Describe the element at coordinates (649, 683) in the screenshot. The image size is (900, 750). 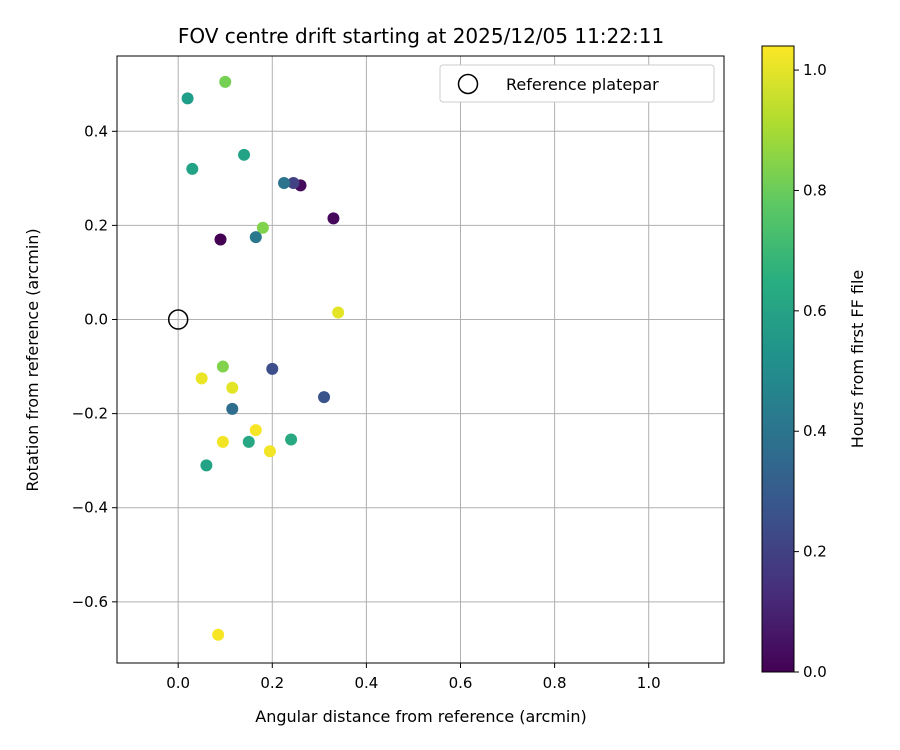
I see `x-tick-label: 1.0` at that location.